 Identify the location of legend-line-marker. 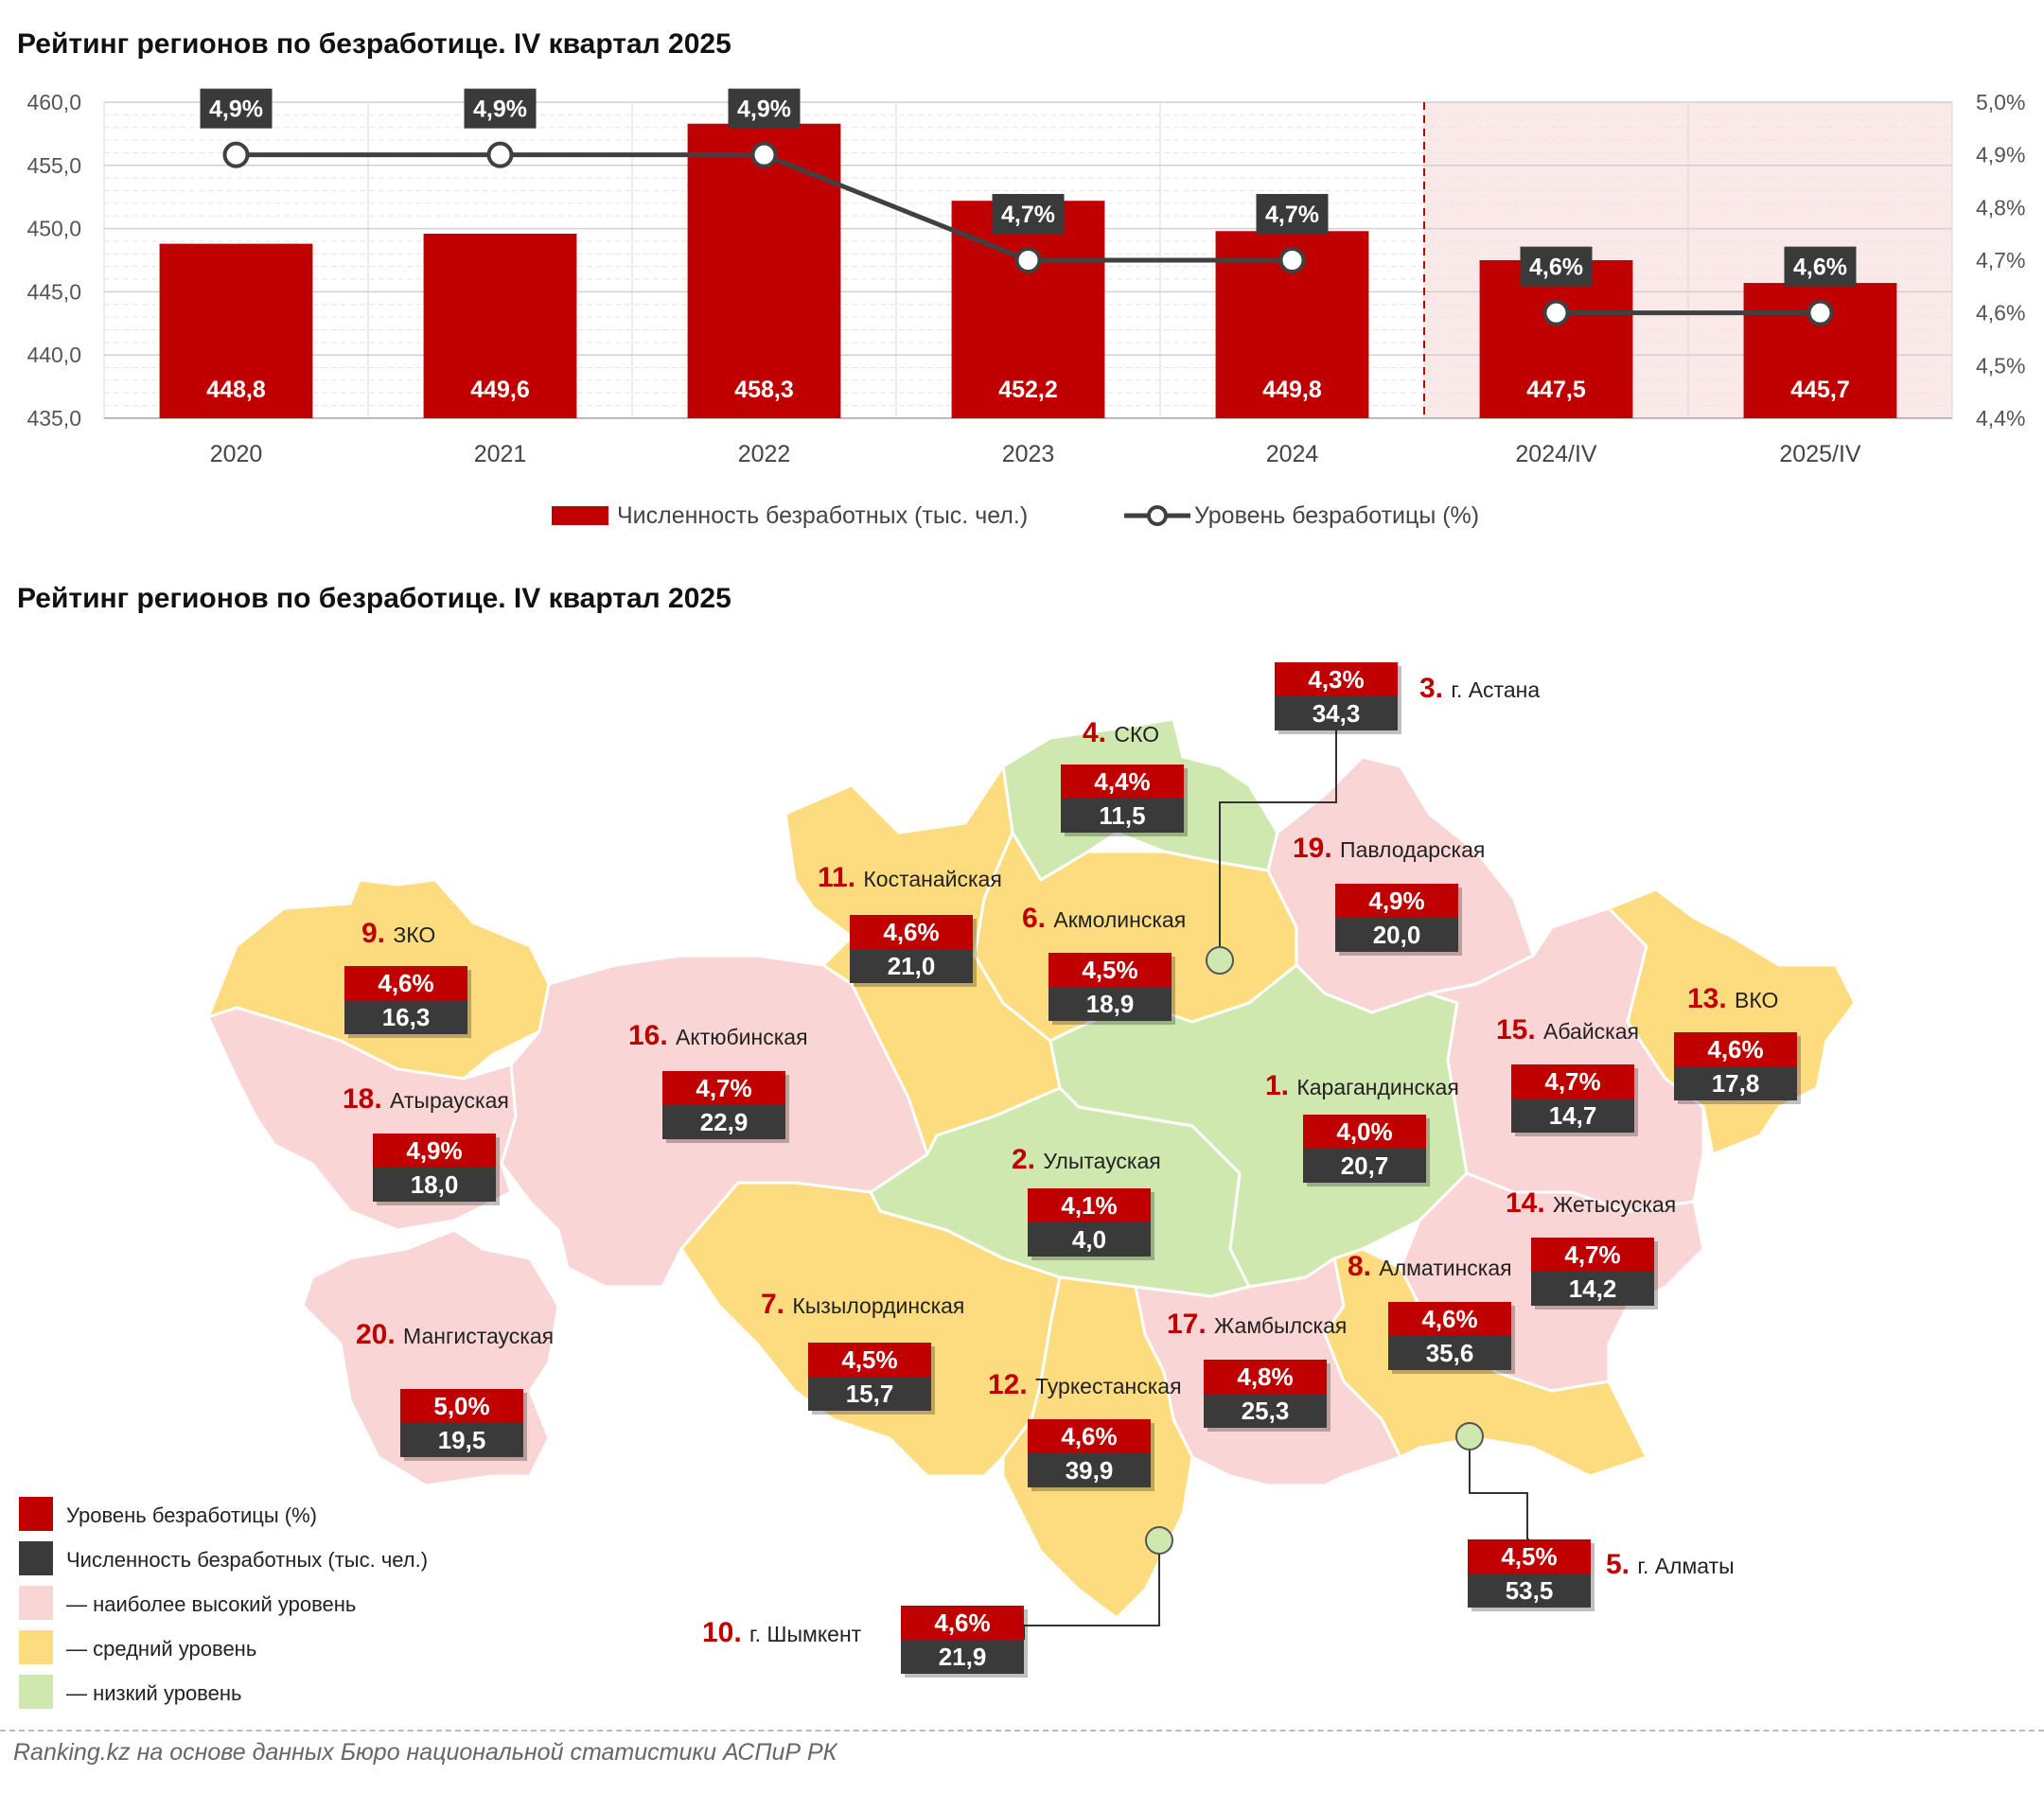
(1157, 515).